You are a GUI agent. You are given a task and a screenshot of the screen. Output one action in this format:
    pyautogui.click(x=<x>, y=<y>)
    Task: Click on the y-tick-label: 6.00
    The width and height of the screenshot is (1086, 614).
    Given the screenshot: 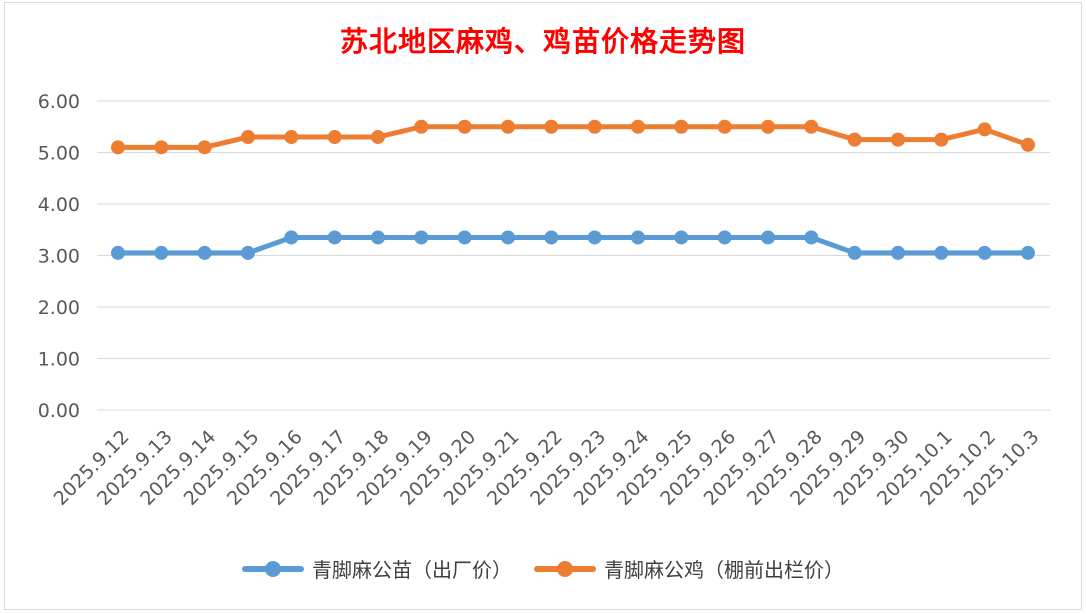 What is the action you would take?
    pyautogui.click(x=59, y=102)
    